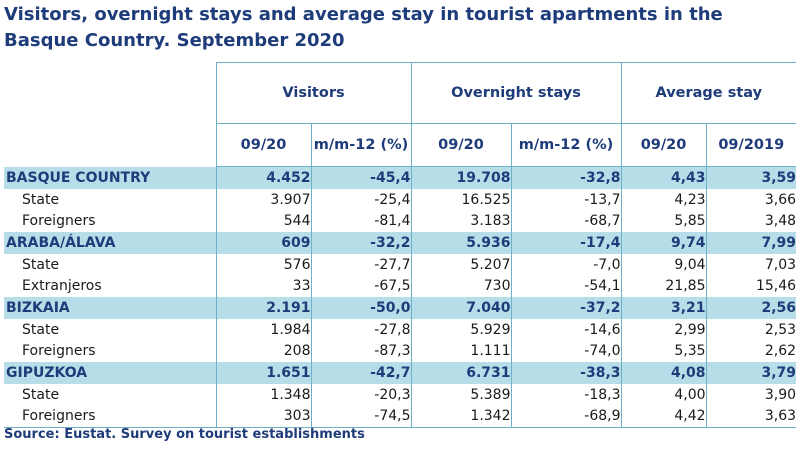 Image resolution: width=800 pixels, height=468 pixels. Describe the element at coordinates (566, 145) in the screenshot. I see `overnight-change-header: m/m-12 (%)` at that location.